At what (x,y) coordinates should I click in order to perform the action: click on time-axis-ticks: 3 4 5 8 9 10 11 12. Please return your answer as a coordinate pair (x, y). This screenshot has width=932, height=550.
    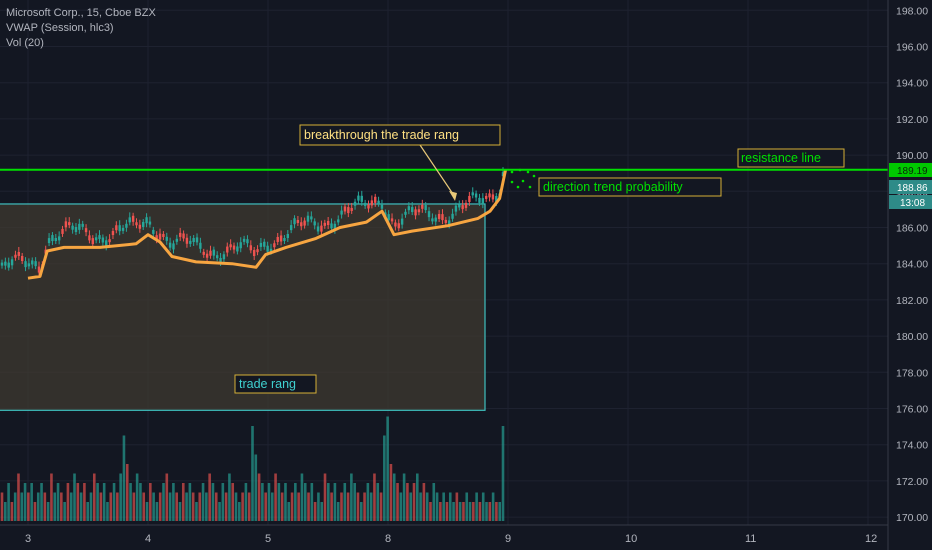
    Looking at the image, I should click on (451, 539).